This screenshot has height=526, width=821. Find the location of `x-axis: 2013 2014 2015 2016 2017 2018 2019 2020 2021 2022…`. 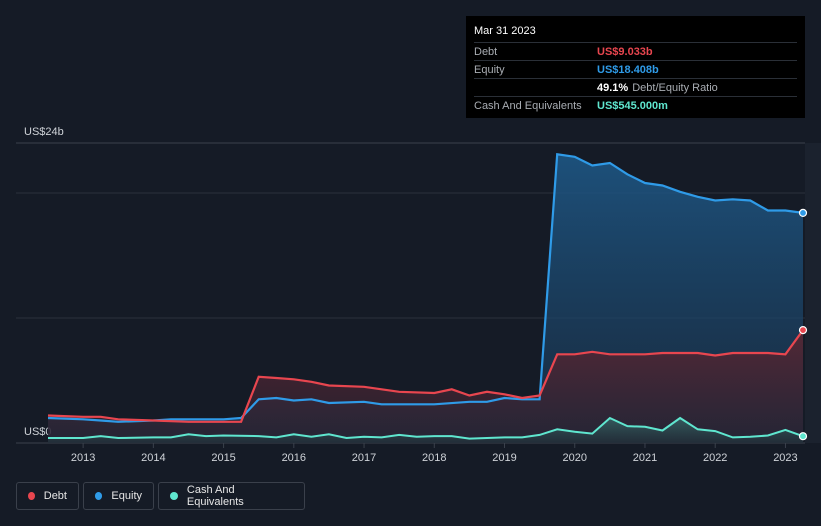

x-axis: 2013 2014 2015 2016 2017 2018 2019 2020 2021 2022… is located at coordinates (434, 453).